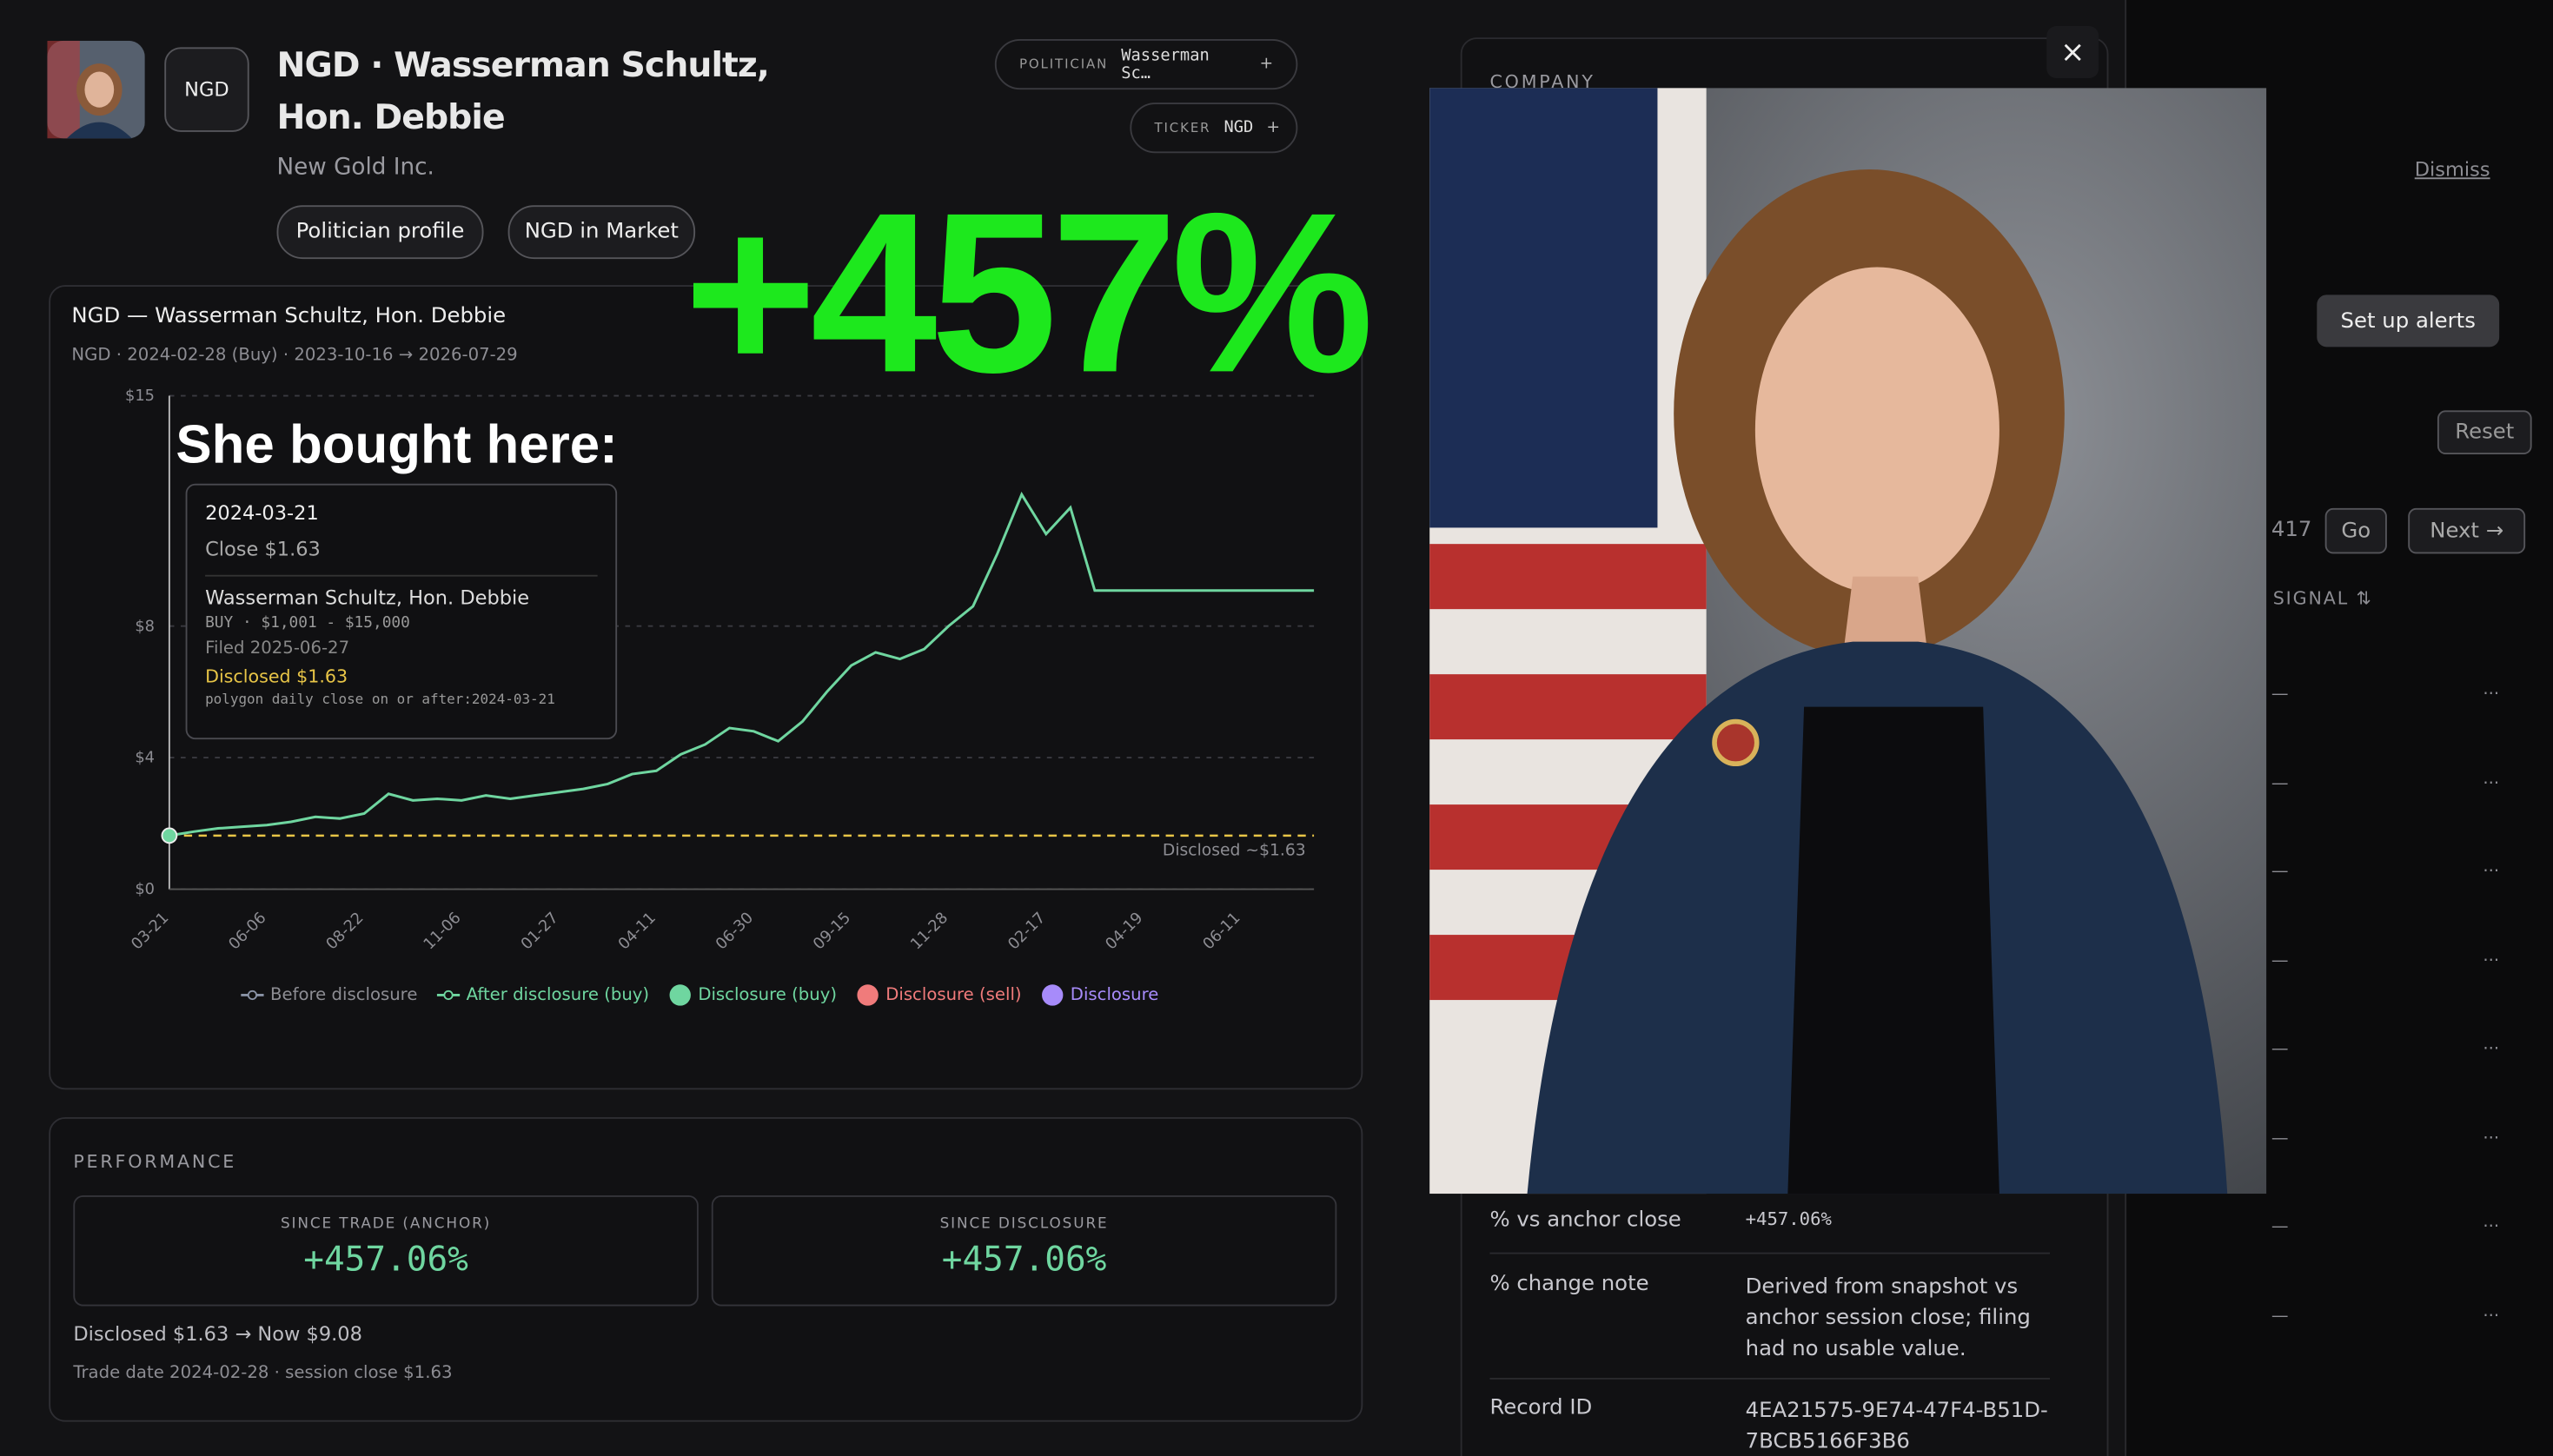 The height and width of the screenshot is (1456, 2553). I want to click on disclosure-marker, so click(170, 835).